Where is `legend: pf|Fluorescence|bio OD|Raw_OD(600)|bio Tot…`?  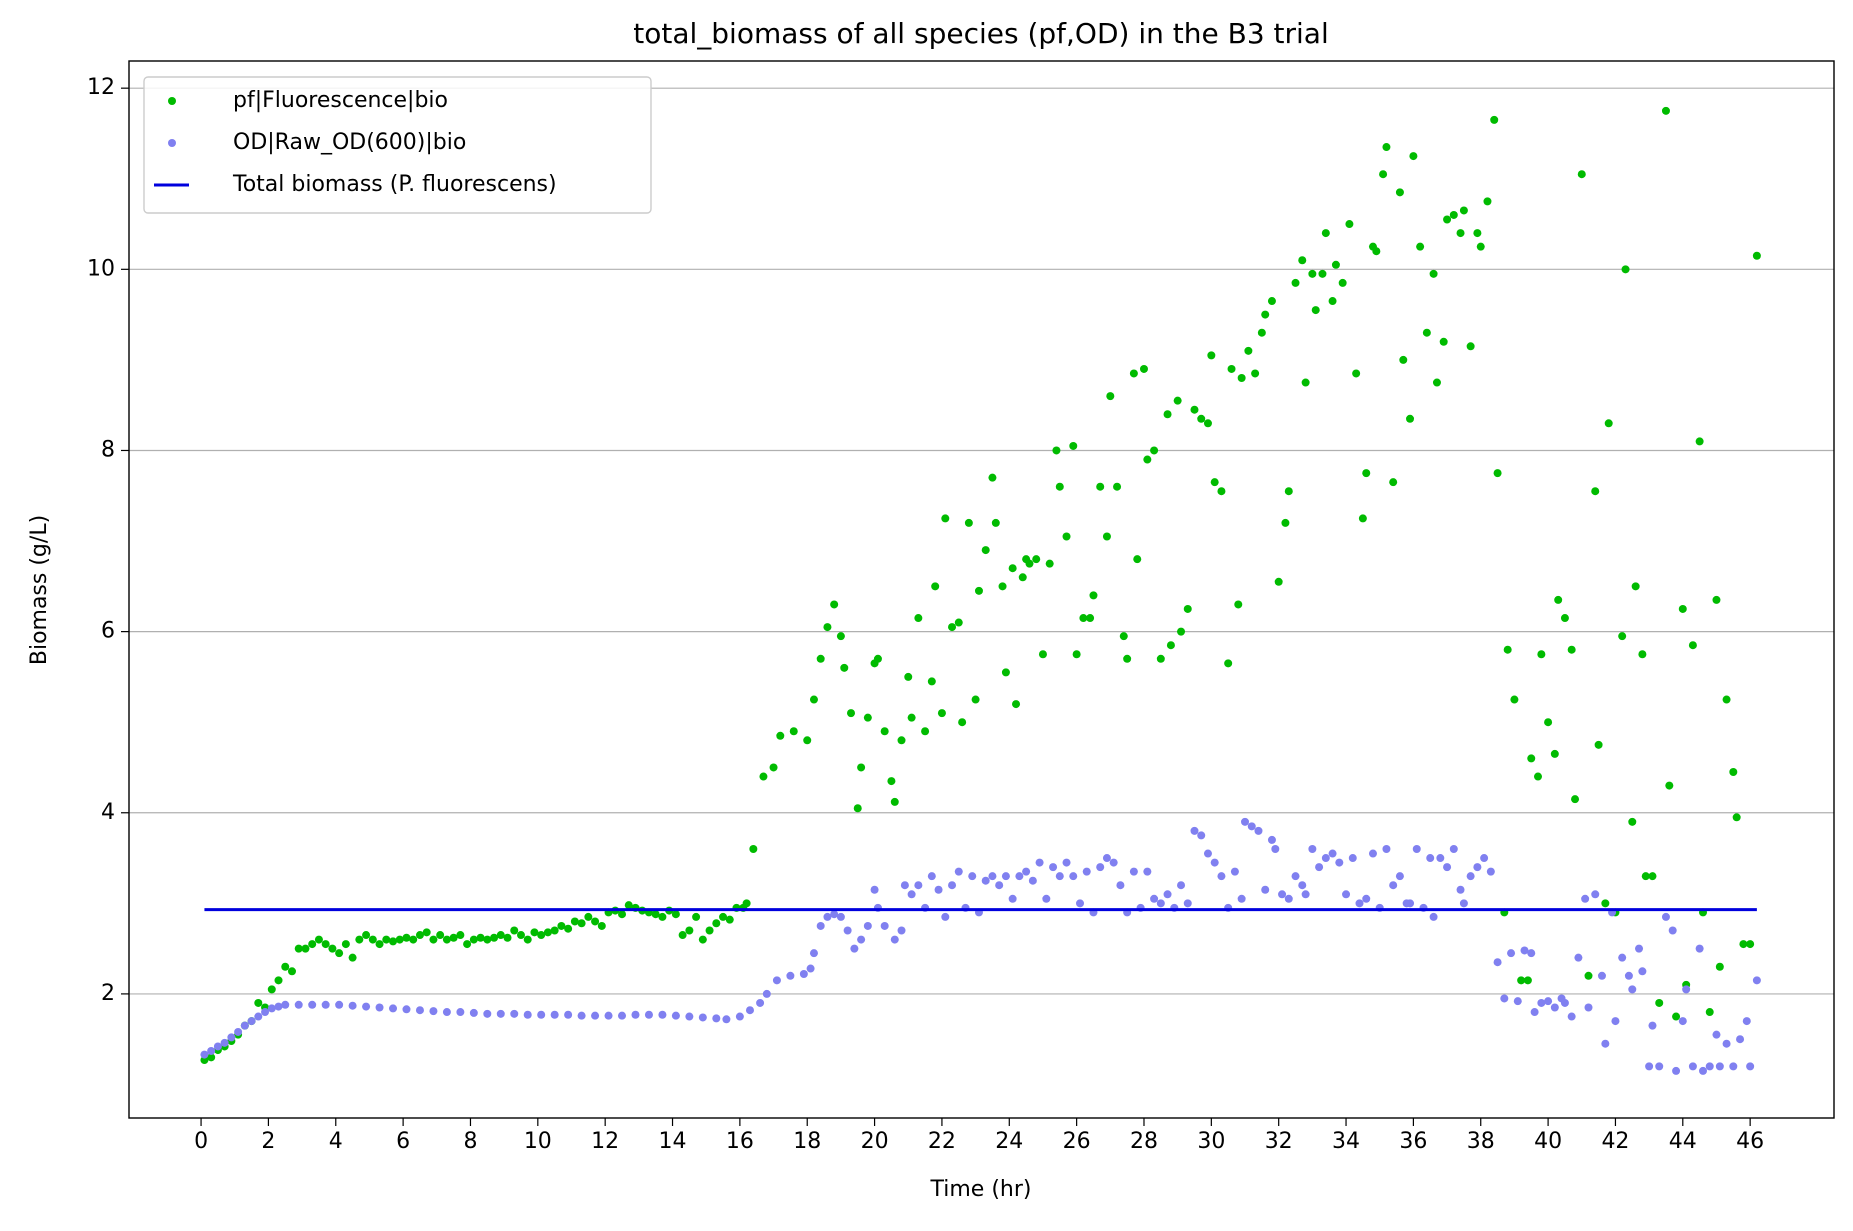
legend: pf|Fluorescence|bio OD|Raw_OD(600)|bio Tot… is located at coordinates (397, 145).